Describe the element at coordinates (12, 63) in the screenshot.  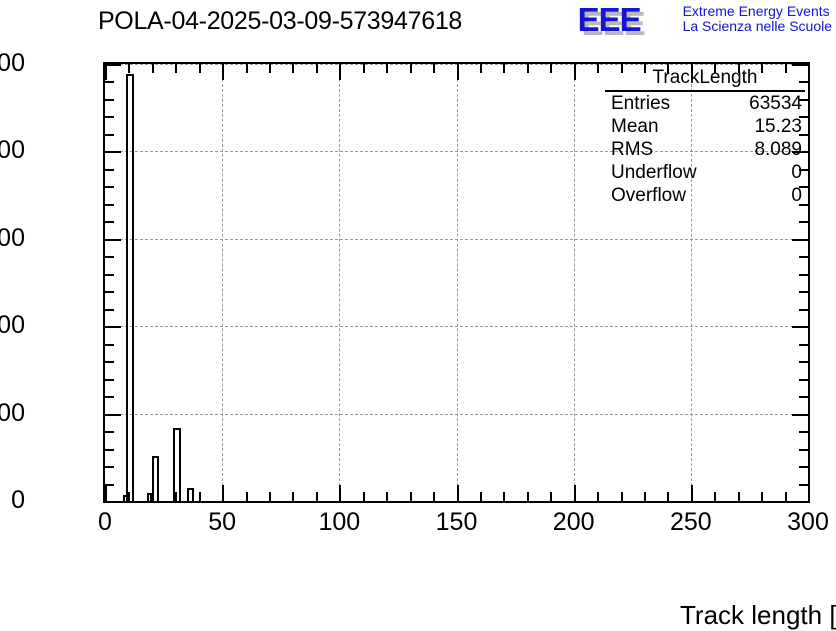
I see `y-axis-tick-label: 50000` at that location.